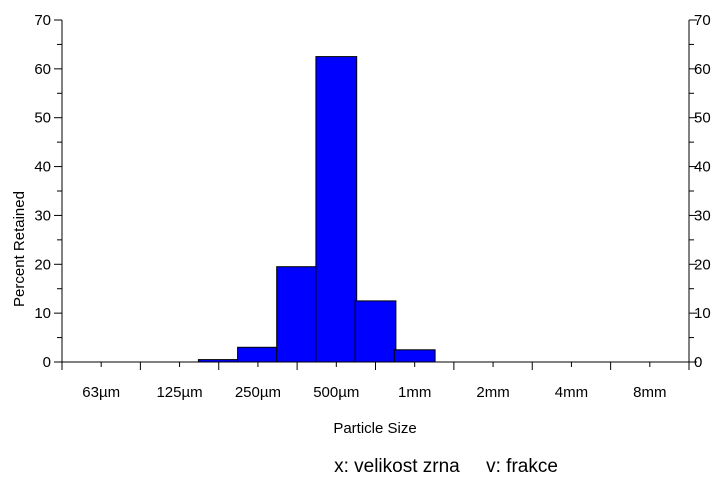 The width and height of the screenshot is (726, 481). I want to click on y-tick-label-right: 30, so click(702, 215).